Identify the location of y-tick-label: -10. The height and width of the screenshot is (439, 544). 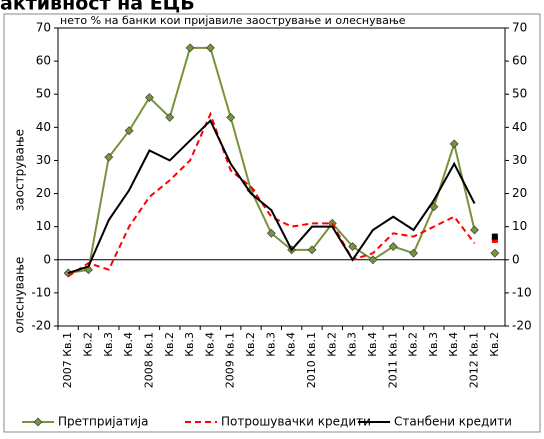
(41, 292).